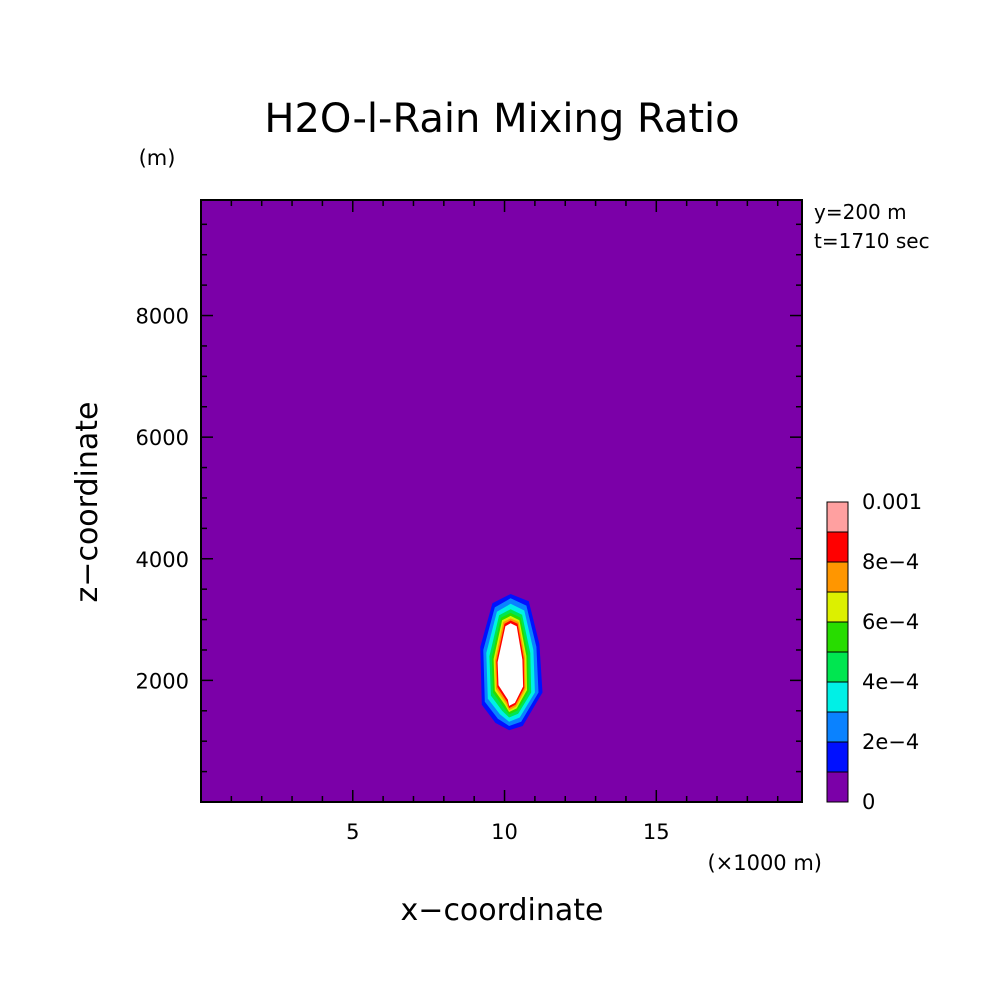 Image resolution: width=1004 pixels, height=1004 pixels. Describe the element at coordinates (352, 832) in the screenshot. I see `x-tick-label: 5` at that location.